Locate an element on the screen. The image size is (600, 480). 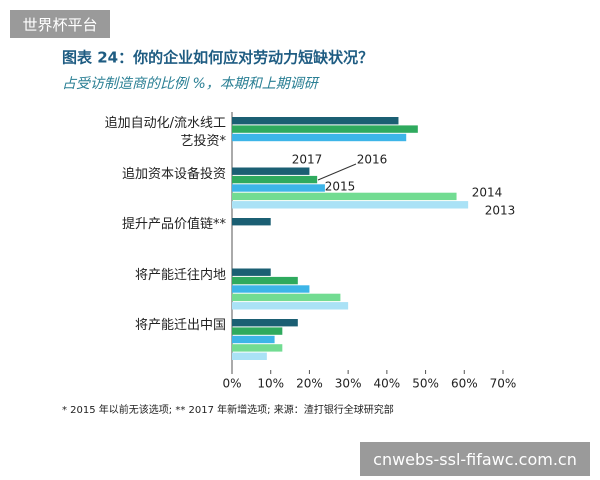
watermark: cnwebs-ssl-fifawc.com.cn is located at coordinates (475, 459).